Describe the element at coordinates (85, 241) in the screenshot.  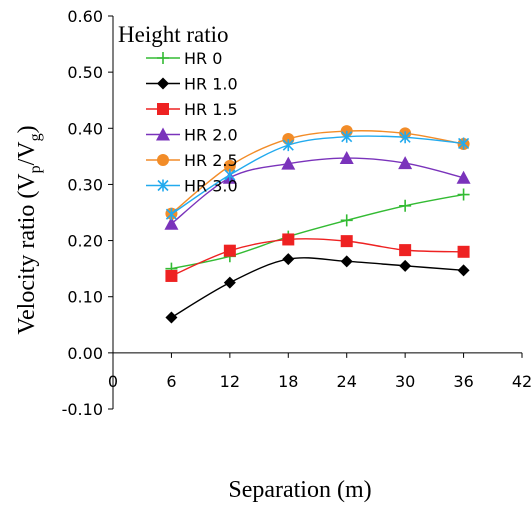
I see `y-tick-label: 0.20` at that location.